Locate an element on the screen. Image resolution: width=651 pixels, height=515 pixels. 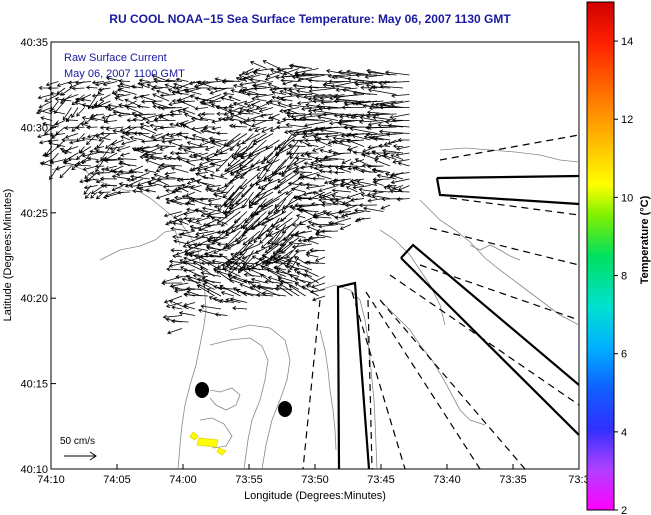
colorbar-tick-label: 12 is located at coordinates (627, 120).